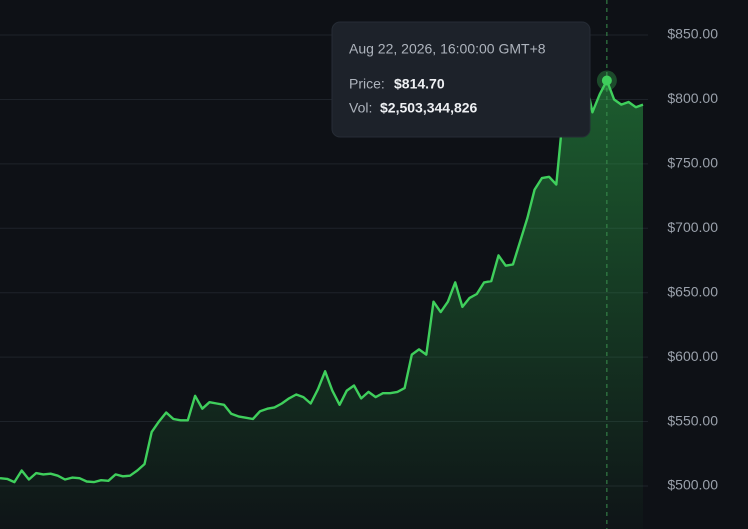  Describe the element at coordinates (692, 485) in the screenshot. I see `y-tick-label: $500.00` at that location.